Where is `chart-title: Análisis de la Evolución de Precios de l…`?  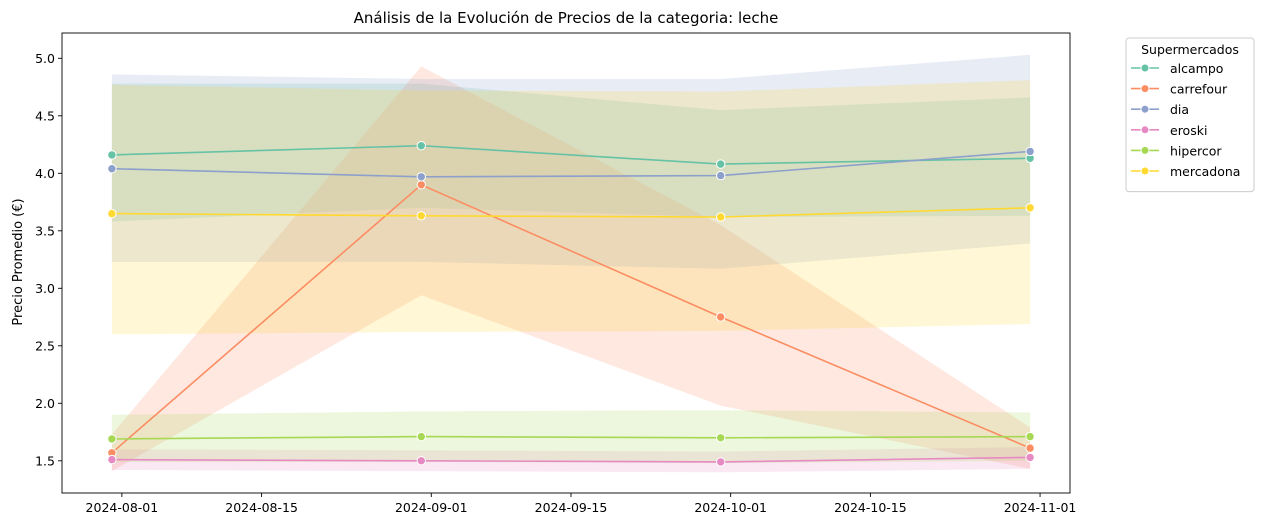 chart-title: Análisis de la Evolución de Precios de l… is located at coordinates (566, 18).